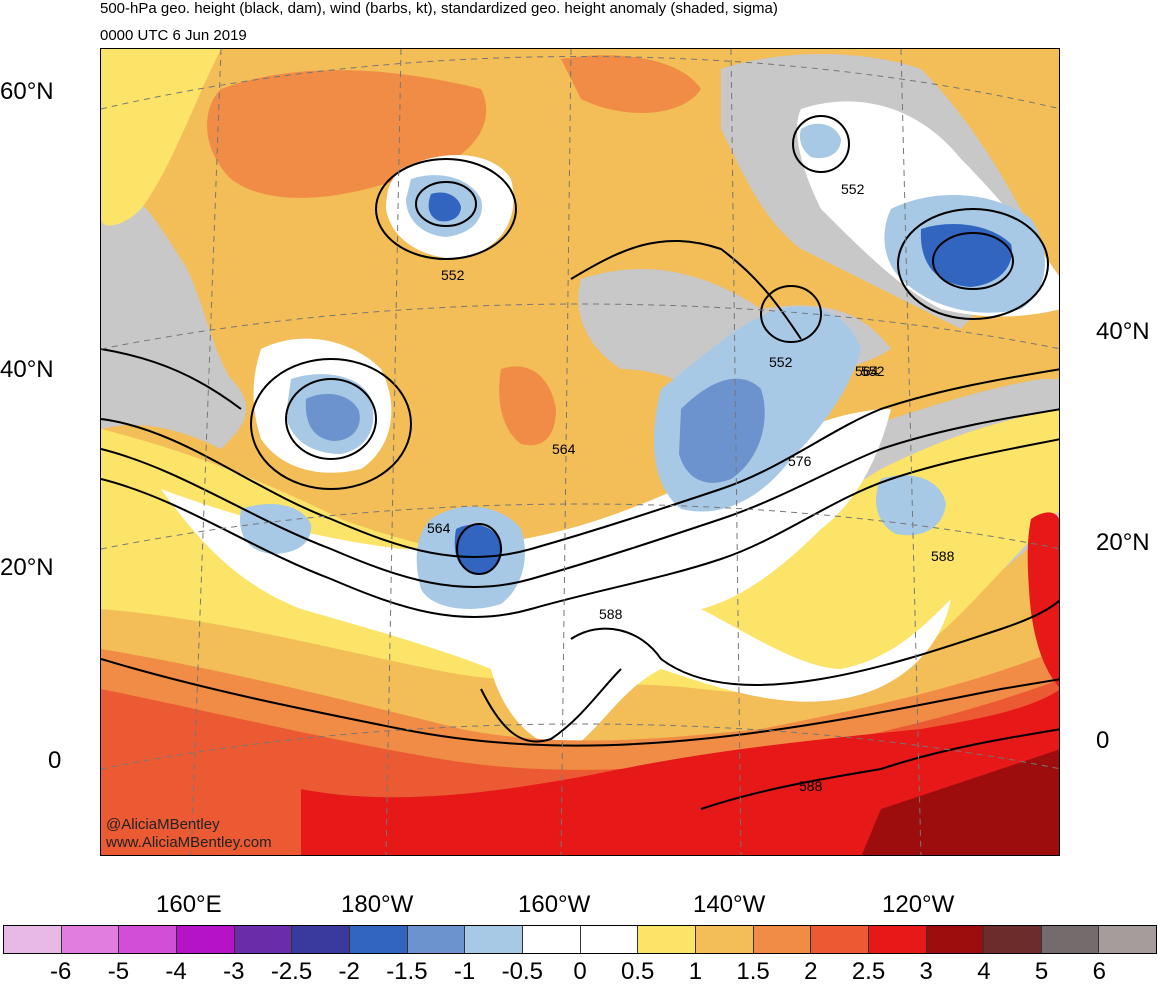 The width and height of the screenshot is (1160, 986). I want to click on contour-ne-outer, so click(973, 264).